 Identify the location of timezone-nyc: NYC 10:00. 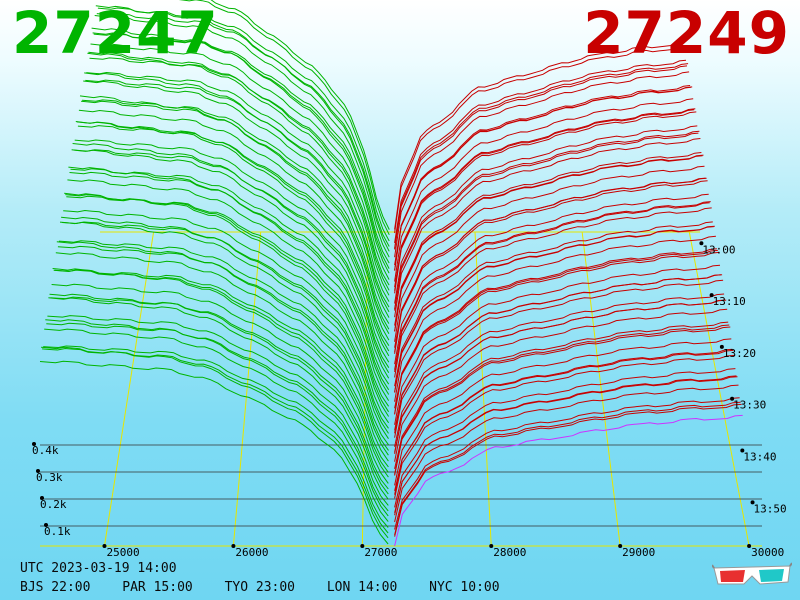
(464, 587).